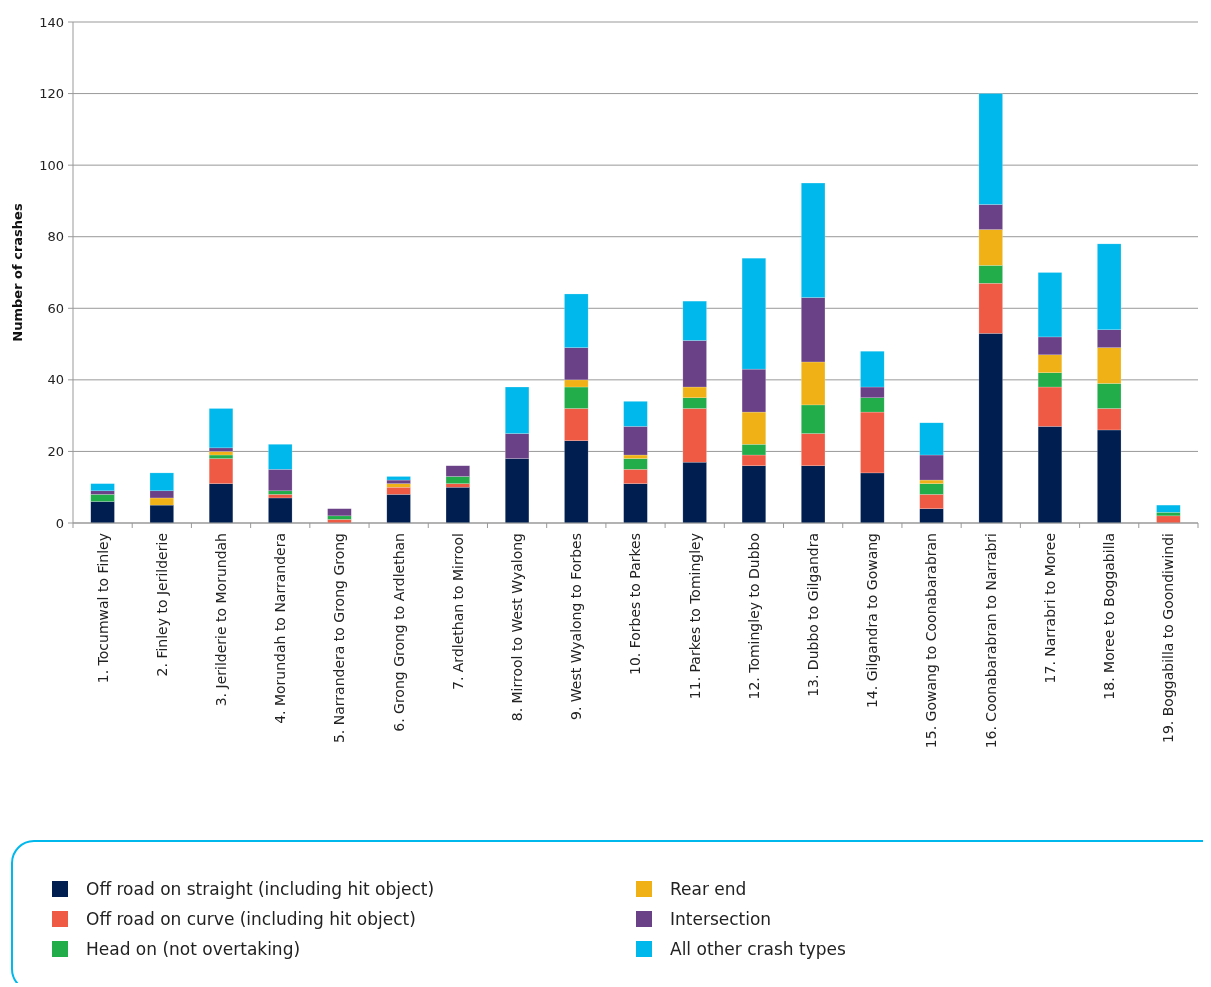  I want to click on x-tick-label: 15. Gowang to Coonabarabran, so click(931, 641).